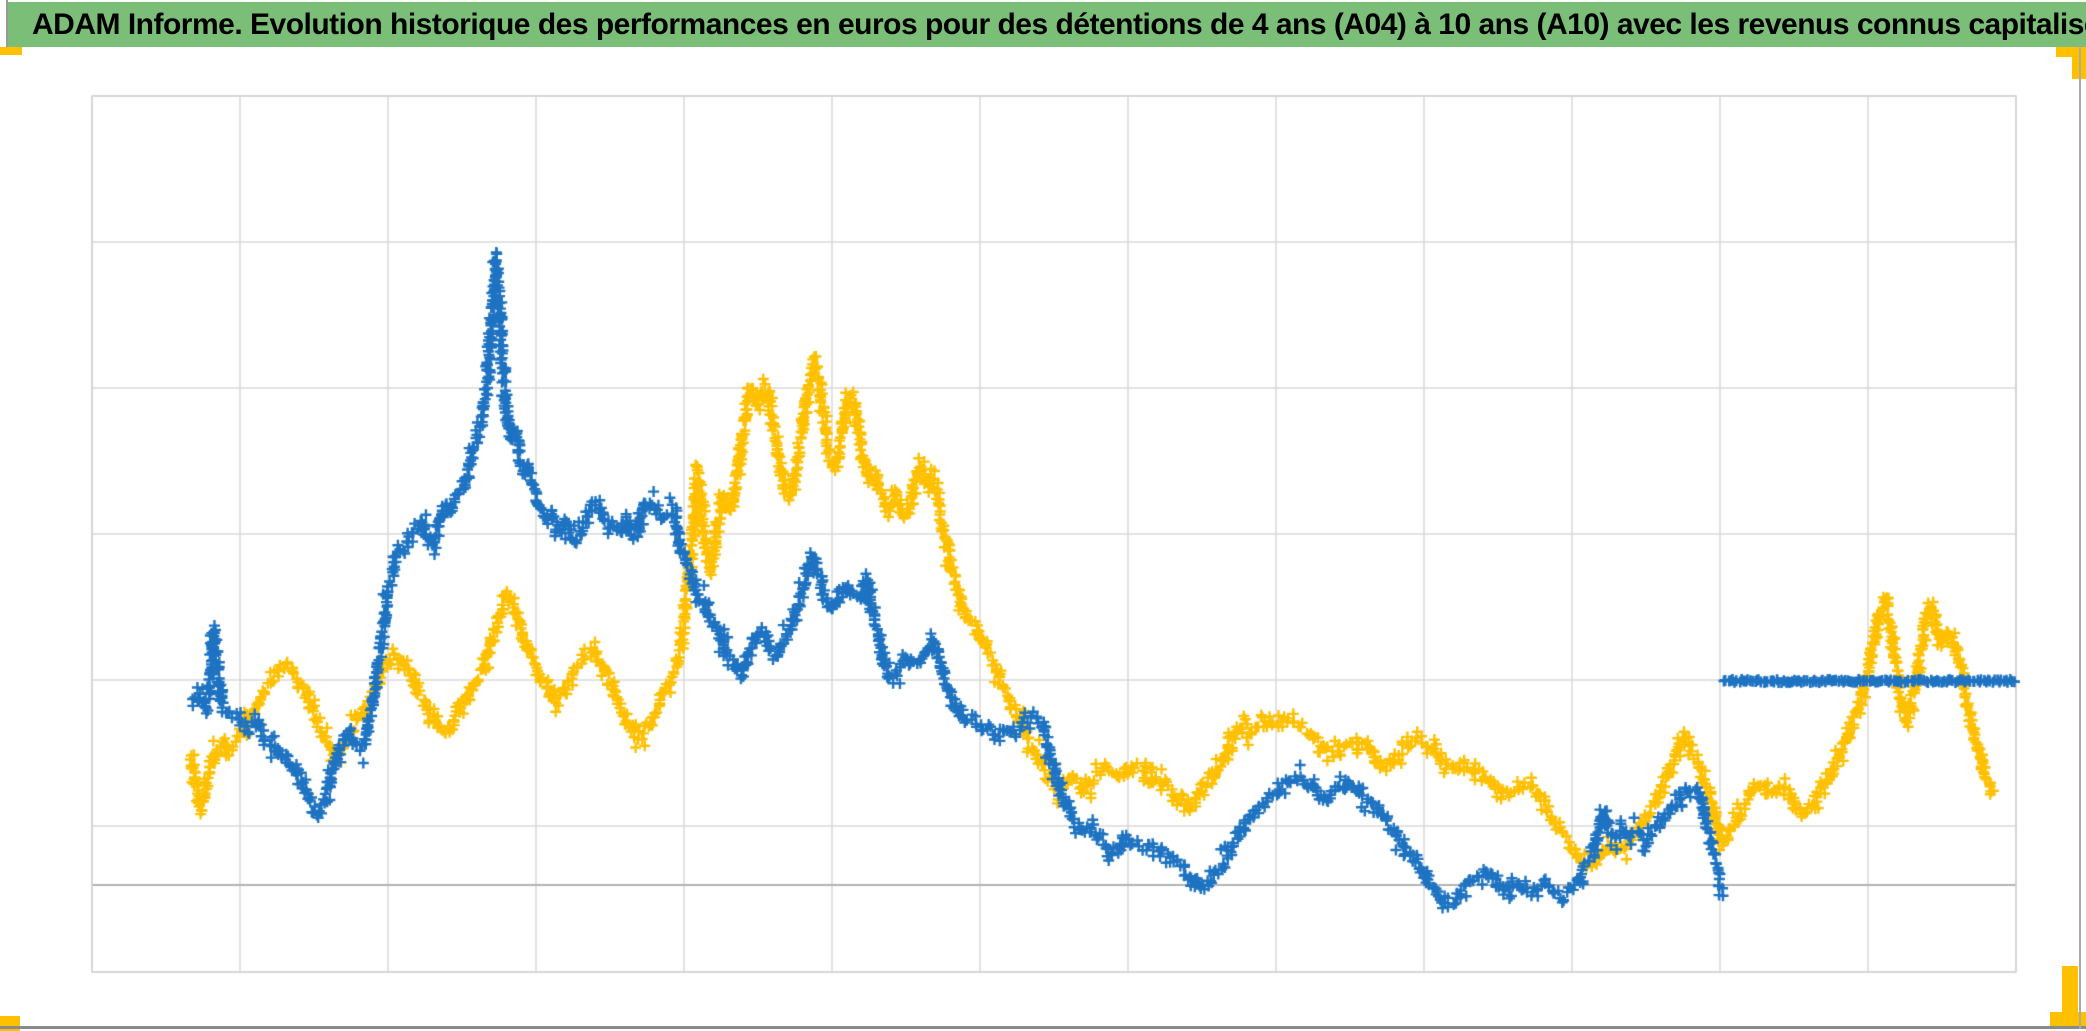 This screenshot has width=2086, height=1031. I want to click on page-break-mark-bottom-right-horizontal, so click(2068, 1020).